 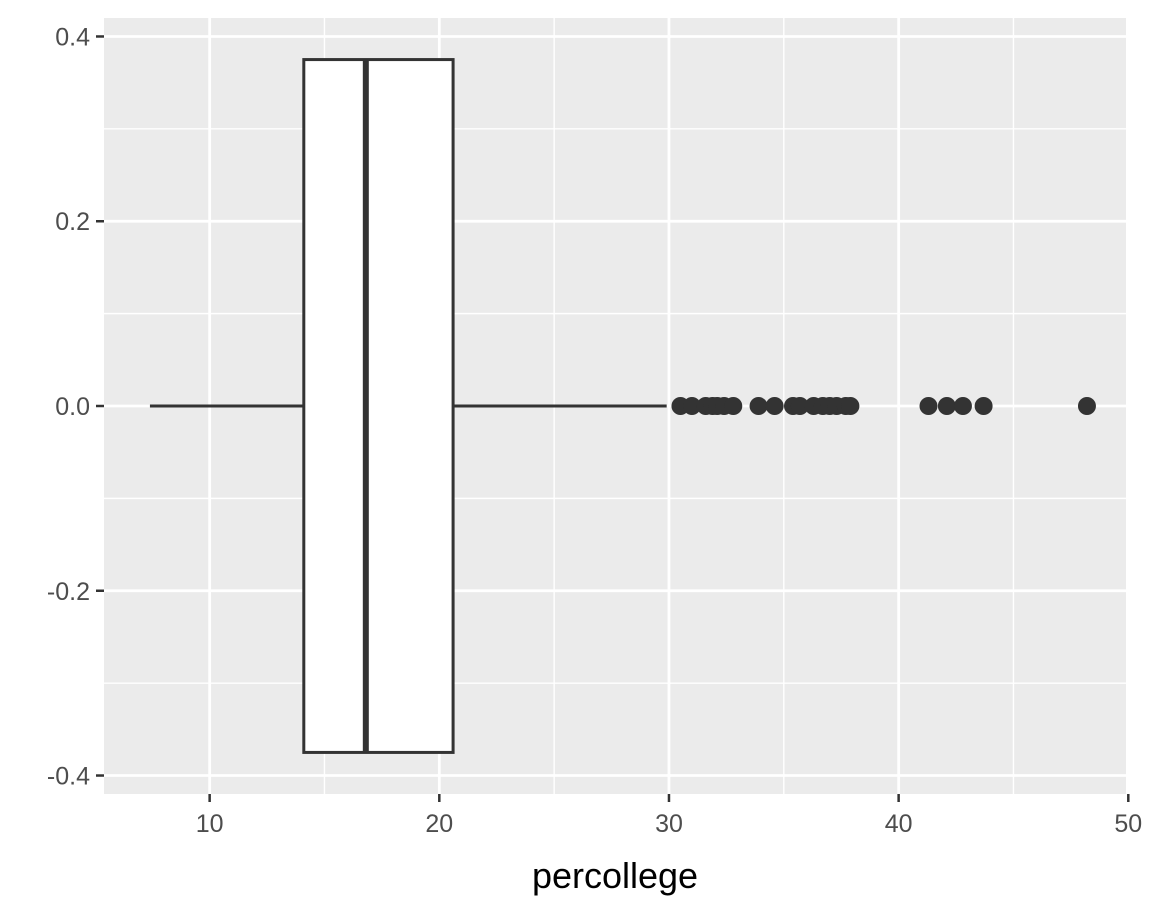 I want to click on x-axis: 10 20 30 40 50, so click(x=669, y=816).